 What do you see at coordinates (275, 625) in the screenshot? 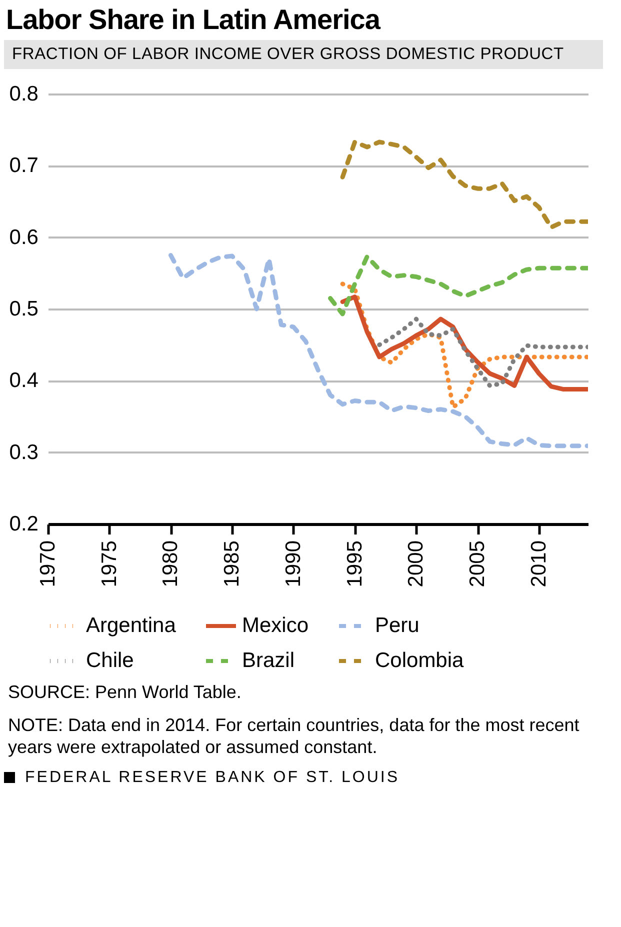
I see `legend-label: Mexico` at bounding box center [275, 625].